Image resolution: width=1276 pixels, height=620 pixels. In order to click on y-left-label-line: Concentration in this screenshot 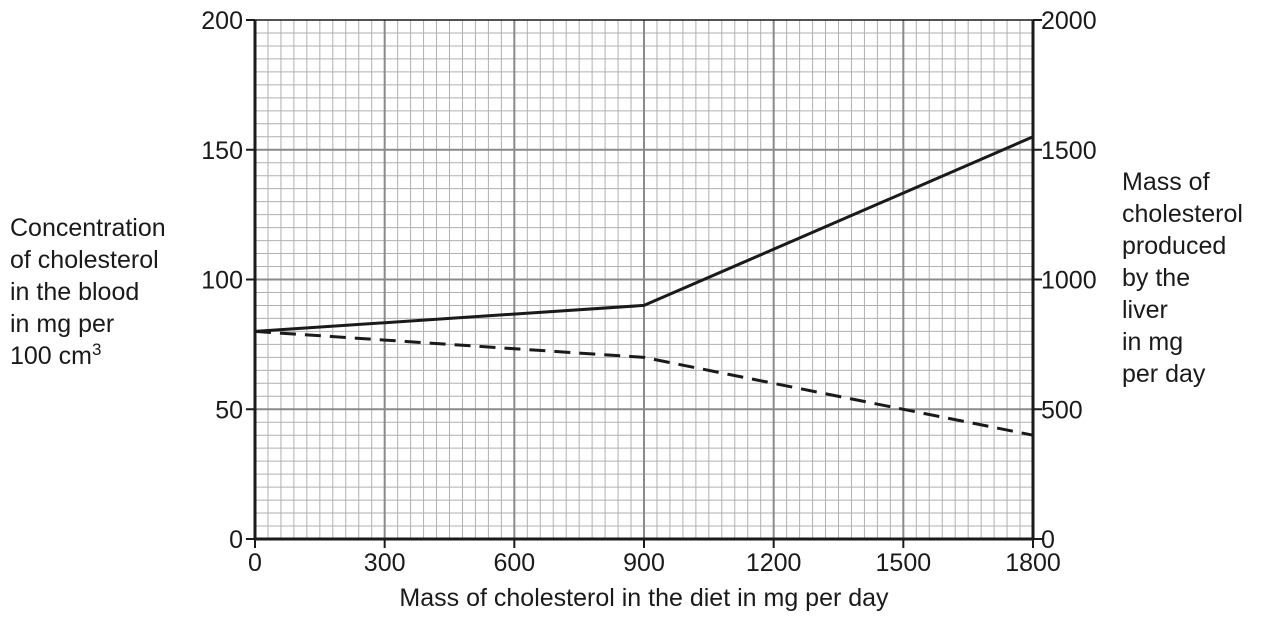, I will do `click(88, 228)`.